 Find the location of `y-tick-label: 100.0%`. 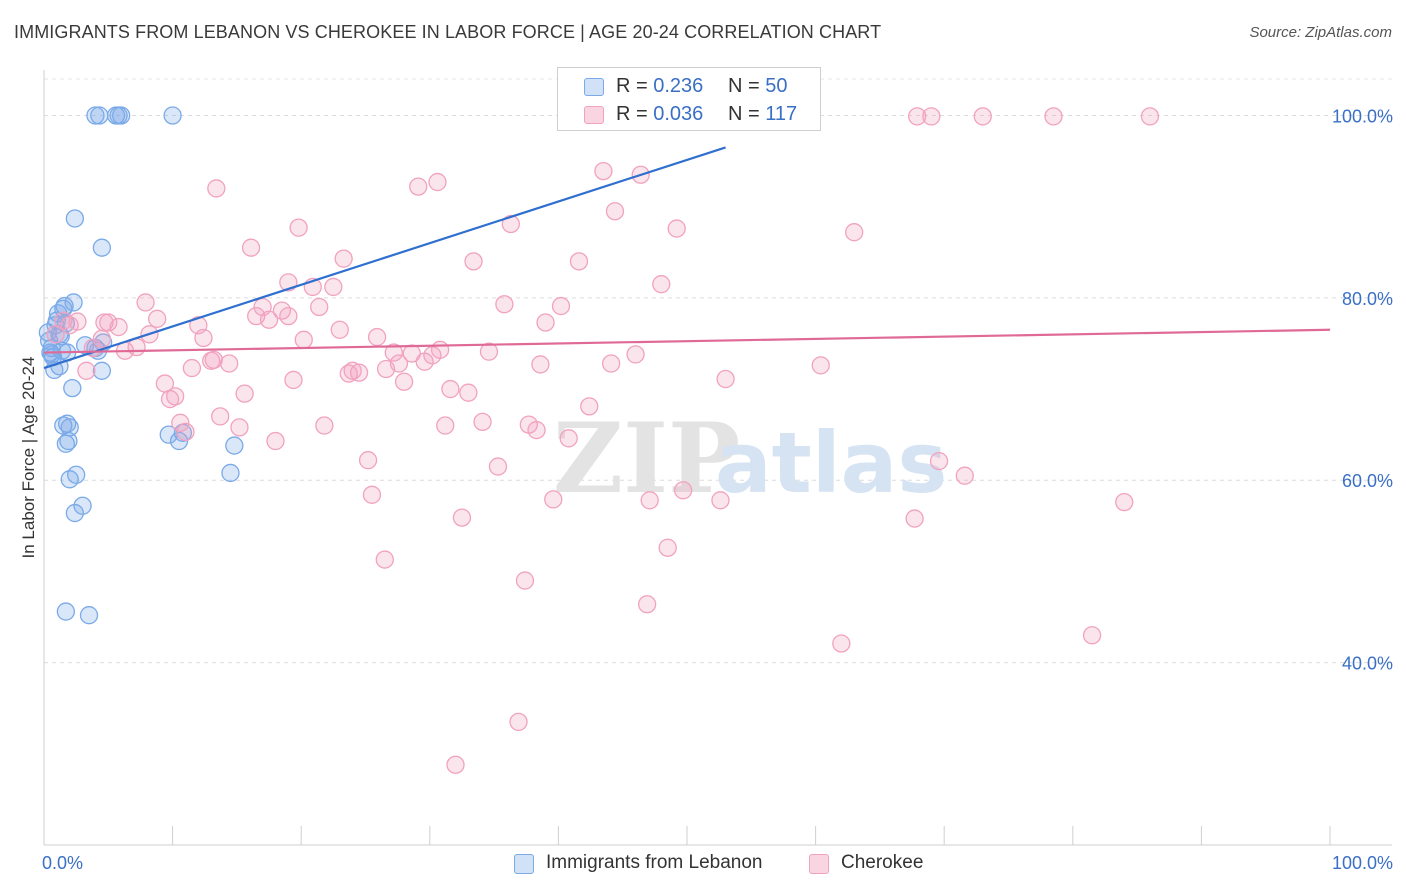

y-tick-label: 100.0% is located at coordinates (1362, 116).